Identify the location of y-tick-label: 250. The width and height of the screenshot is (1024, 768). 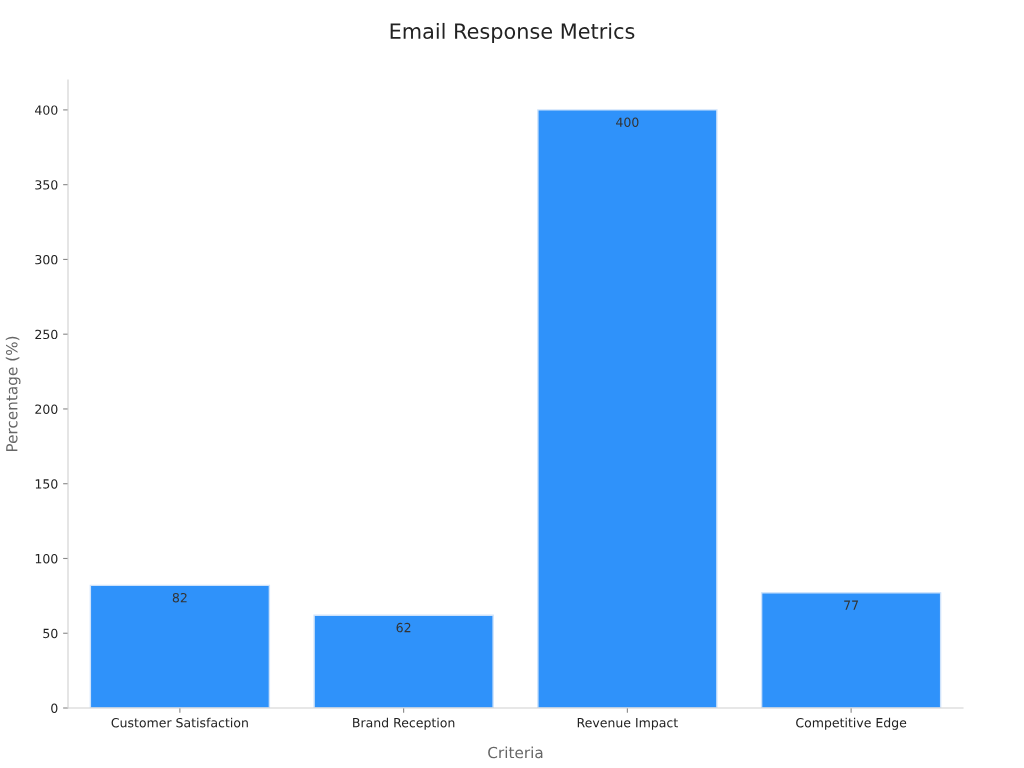
(46, 334).